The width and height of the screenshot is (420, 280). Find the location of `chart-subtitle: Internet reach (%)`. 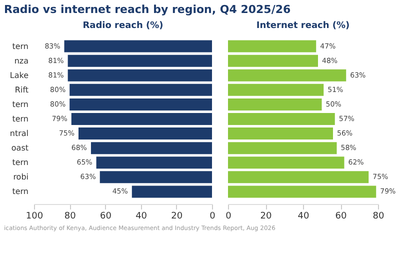

chart-subtitle: Internet reach (%) is located at coordinates (303, 26).